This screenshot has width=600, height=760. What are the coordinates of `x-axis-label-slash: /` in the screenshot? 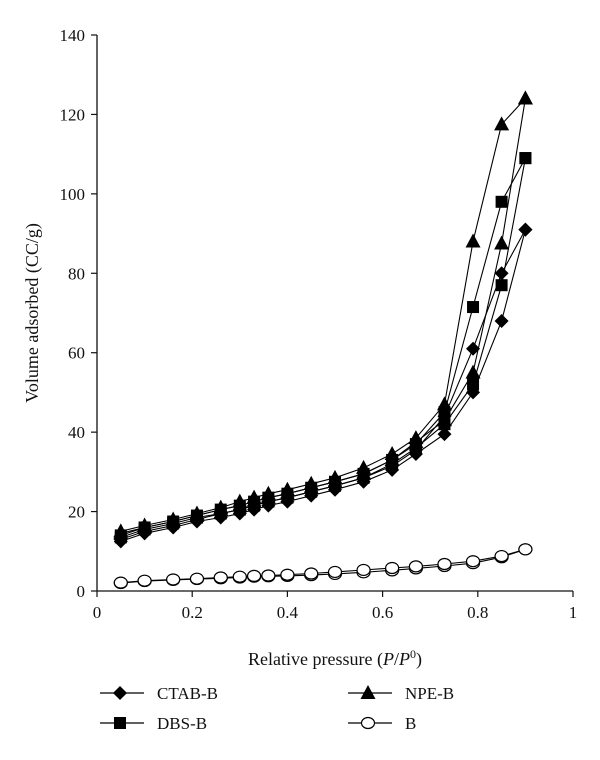 It's located at (396, 659).